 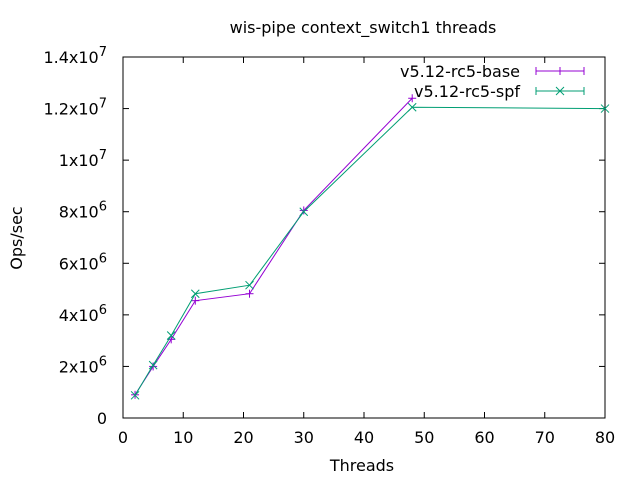 I want to click on x-tick-label: 80, so click(x=605, y=437).